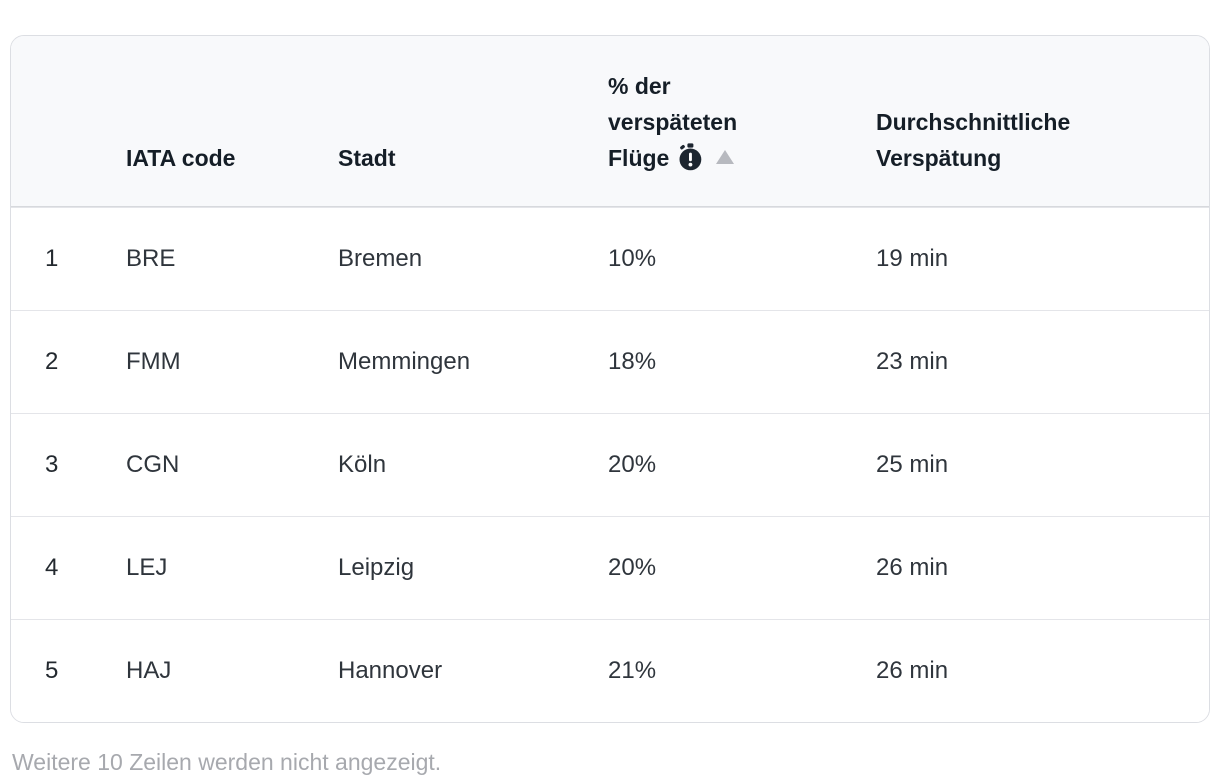 This screenshot has width=1220, height=782. Describe the element at coordinates (68, 121) in the screenshot. I see `column-header-index` at that location.